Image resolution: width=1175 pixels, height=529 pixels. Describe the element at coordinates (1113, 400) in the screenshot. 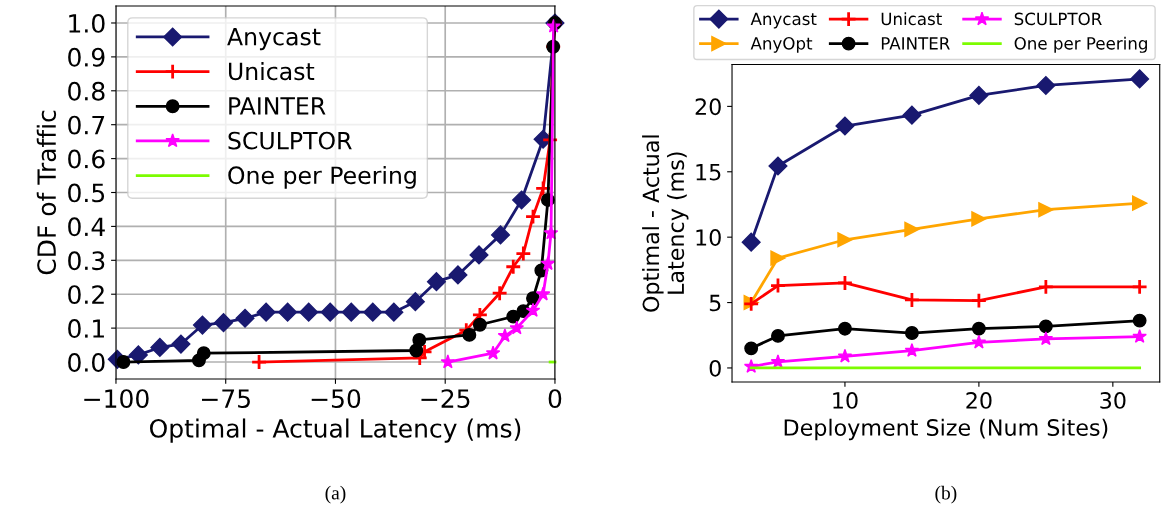

I see `x-tick-label: 30` at that location.